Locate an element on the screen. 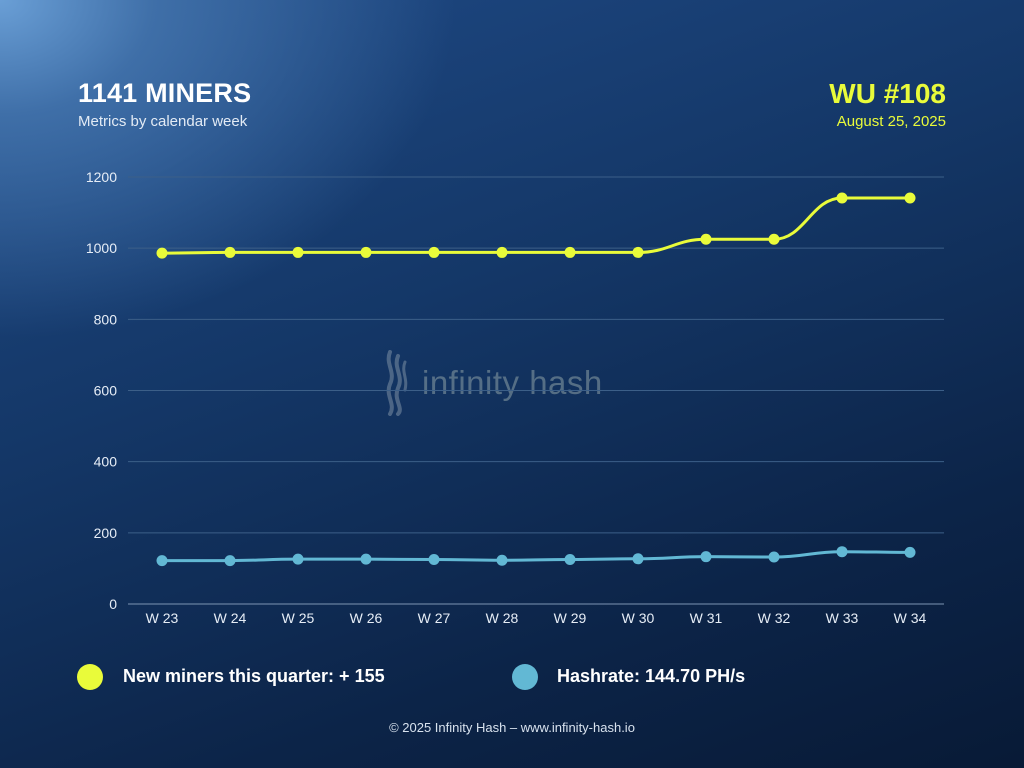 The image size is (1024, 768). x-tick-label: W 32 is located at coordinates (774, 618).